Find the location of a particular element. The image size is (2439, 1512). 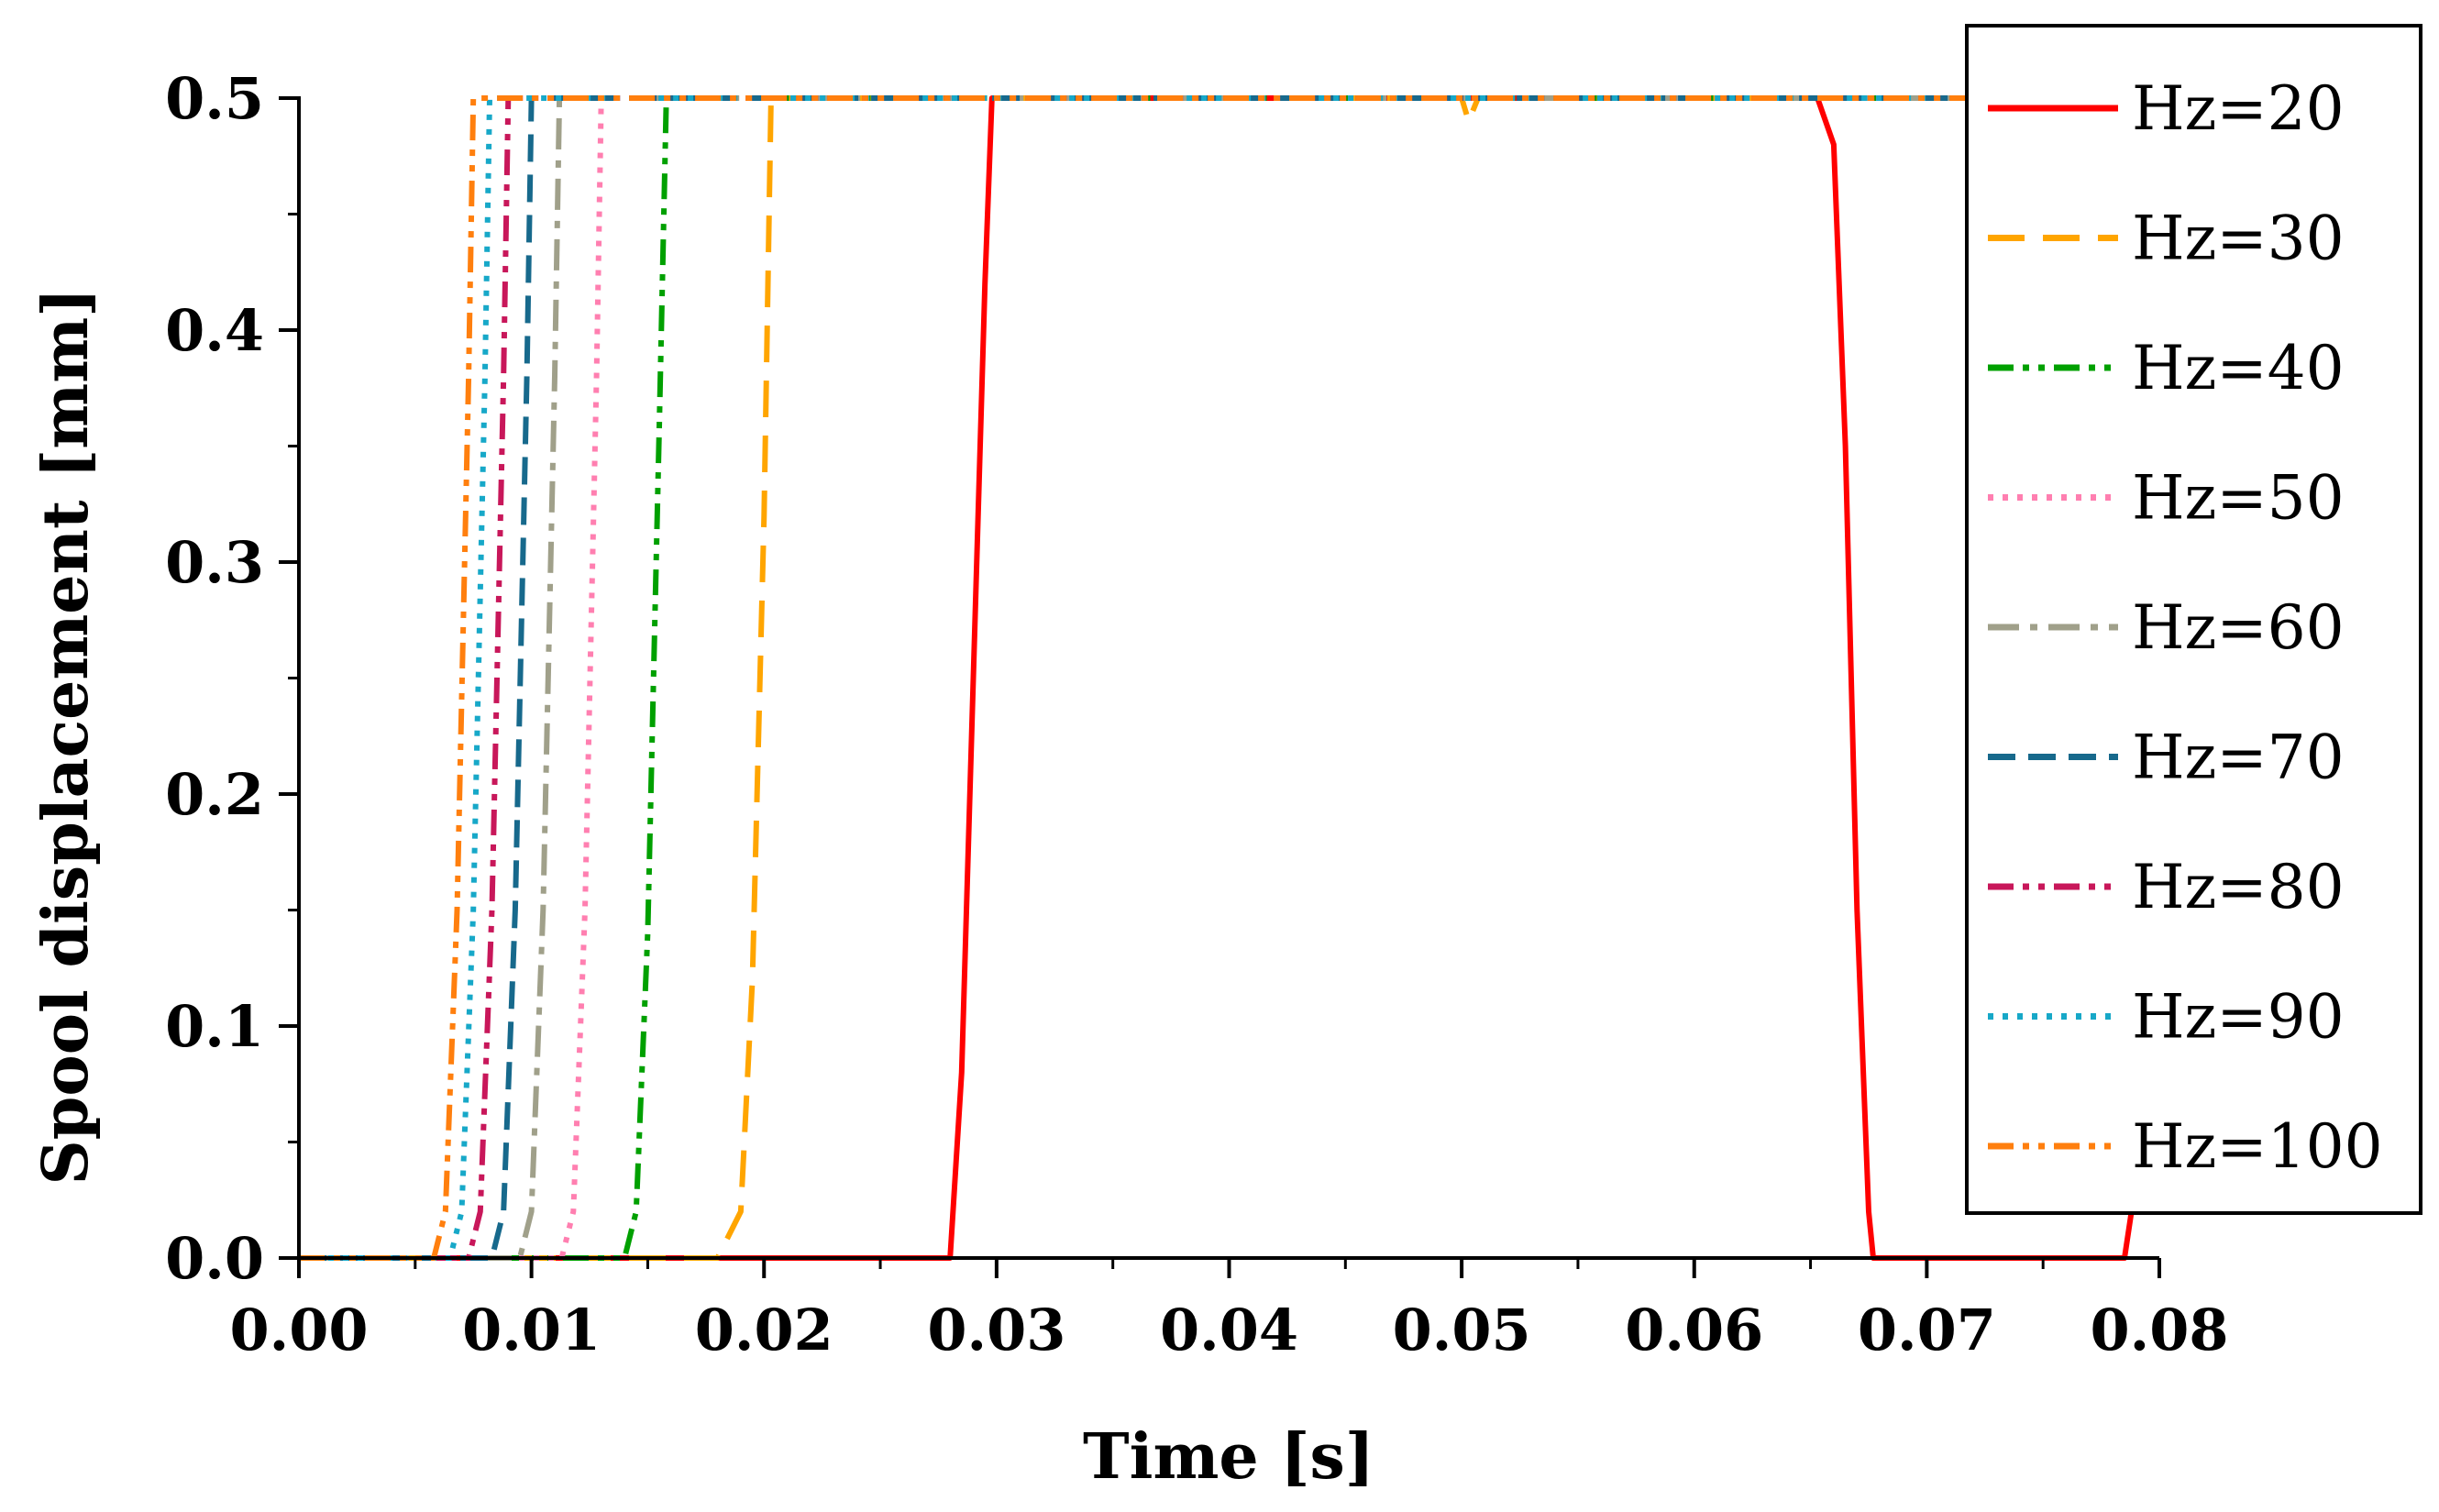

legend-label: Hz=60 is located at coordinates (2238, 627).